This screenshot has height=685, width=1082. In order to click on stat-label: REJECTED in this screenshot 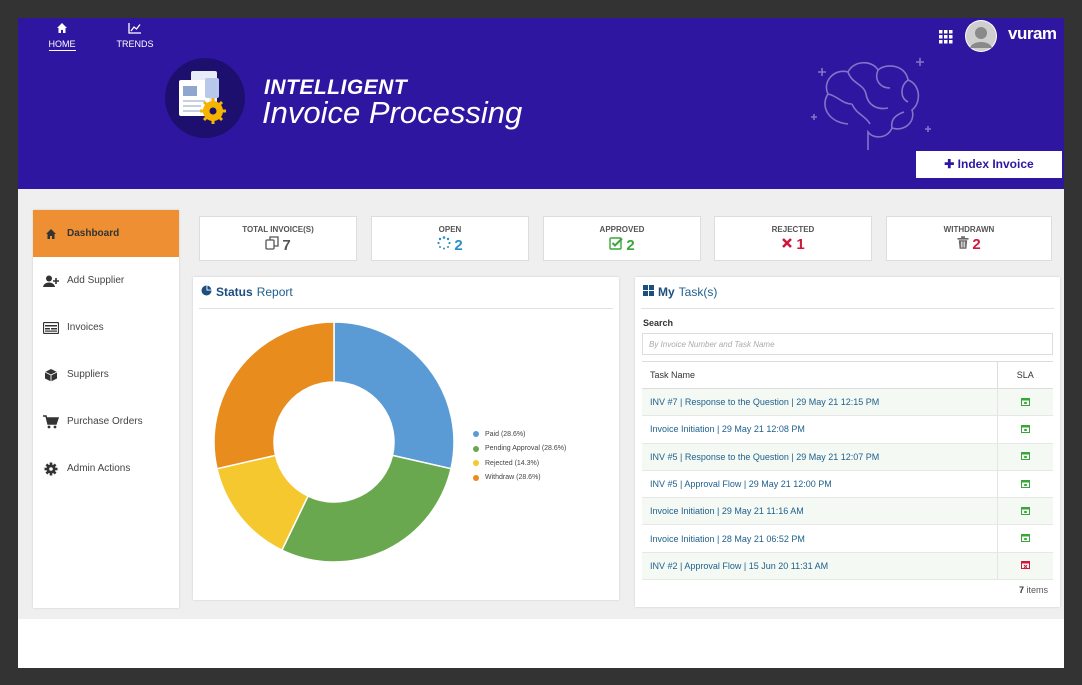, I will do `click(793, 229)`.